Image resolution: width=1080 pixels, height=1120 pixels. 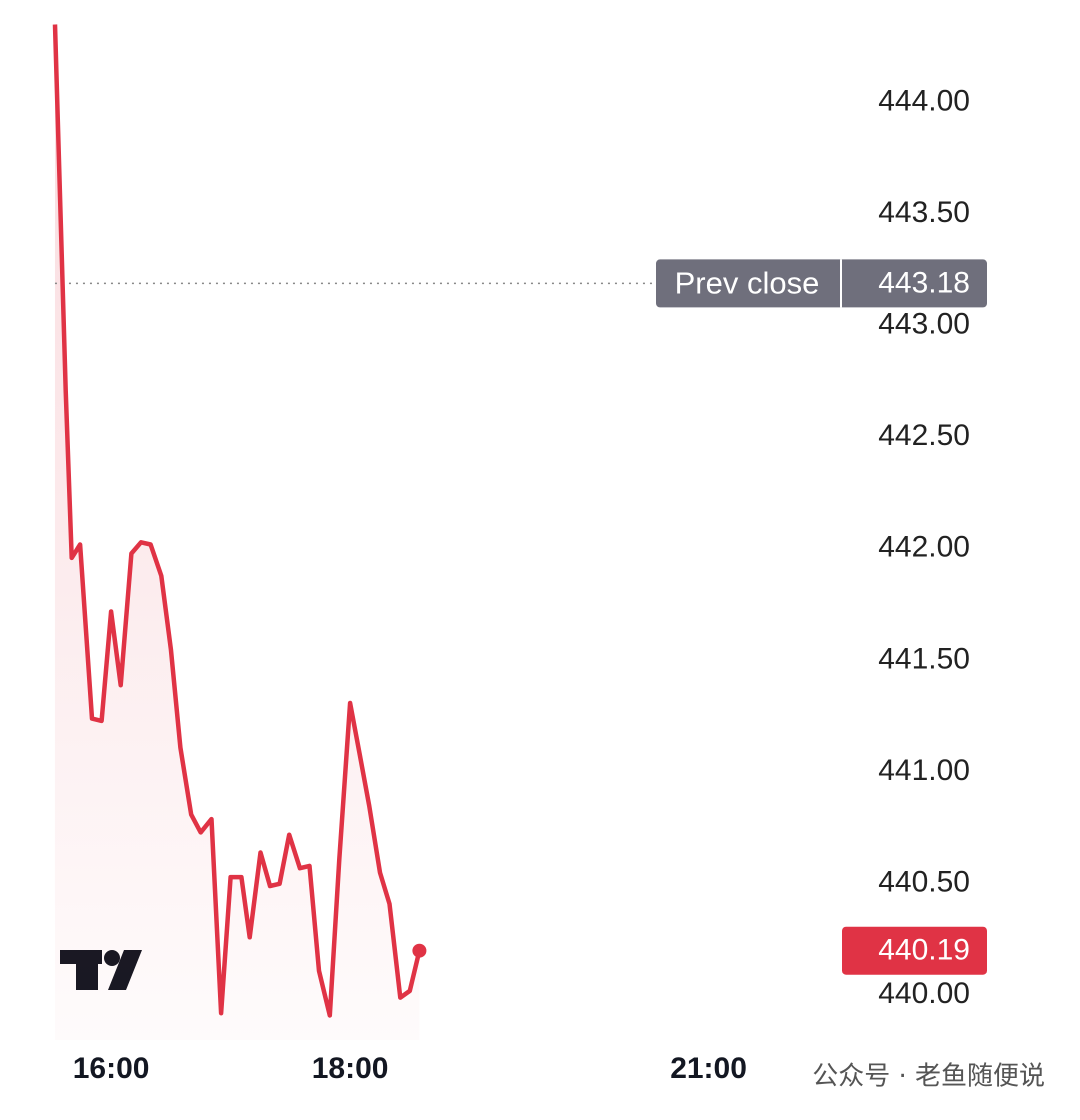 I want to click on prev-close-label: Prev close, so click(x=747, y=283).